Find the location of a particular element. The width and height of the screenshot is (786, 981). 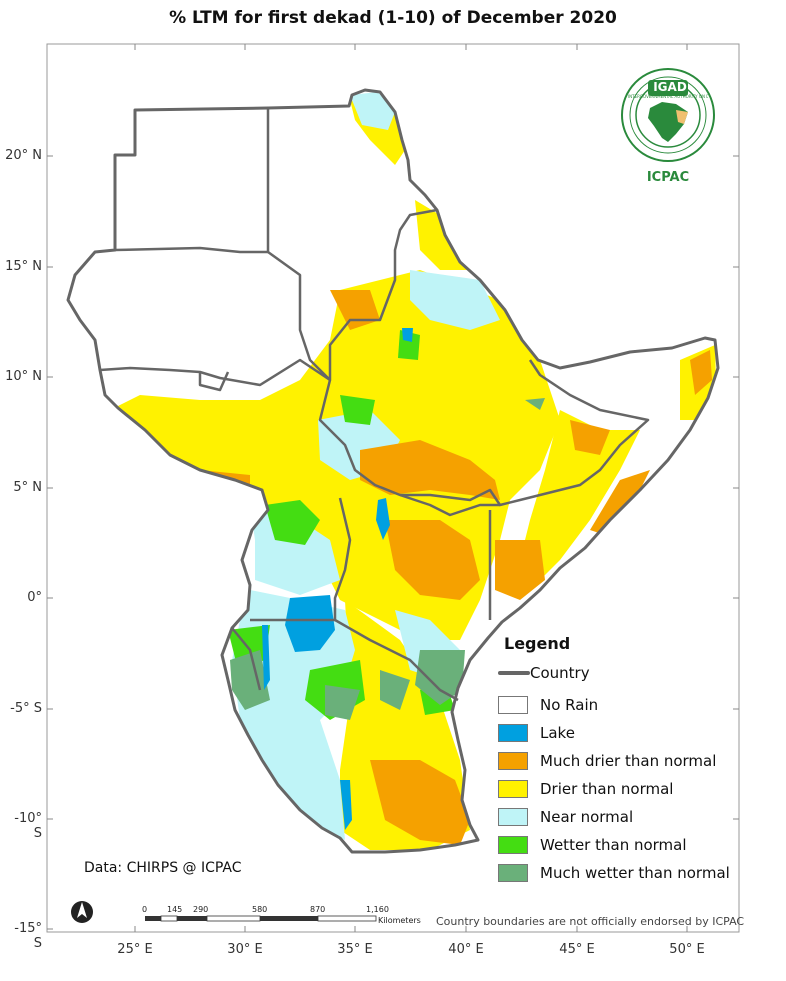

scalebar-tick: 870 is located at coordinates (318, 909).